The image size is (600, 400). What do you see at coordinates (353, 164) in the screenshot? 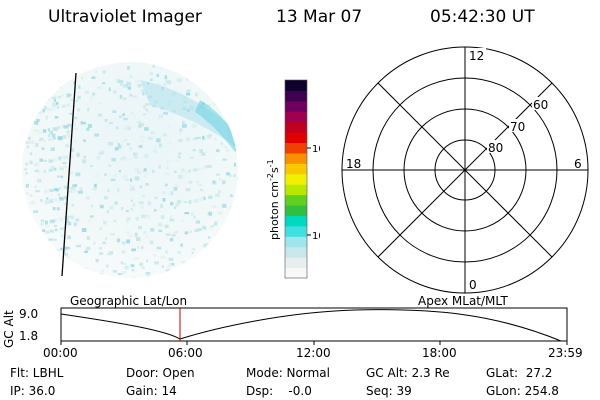
I see `mlt-label-18: 18` at bounding box center [353, 164].